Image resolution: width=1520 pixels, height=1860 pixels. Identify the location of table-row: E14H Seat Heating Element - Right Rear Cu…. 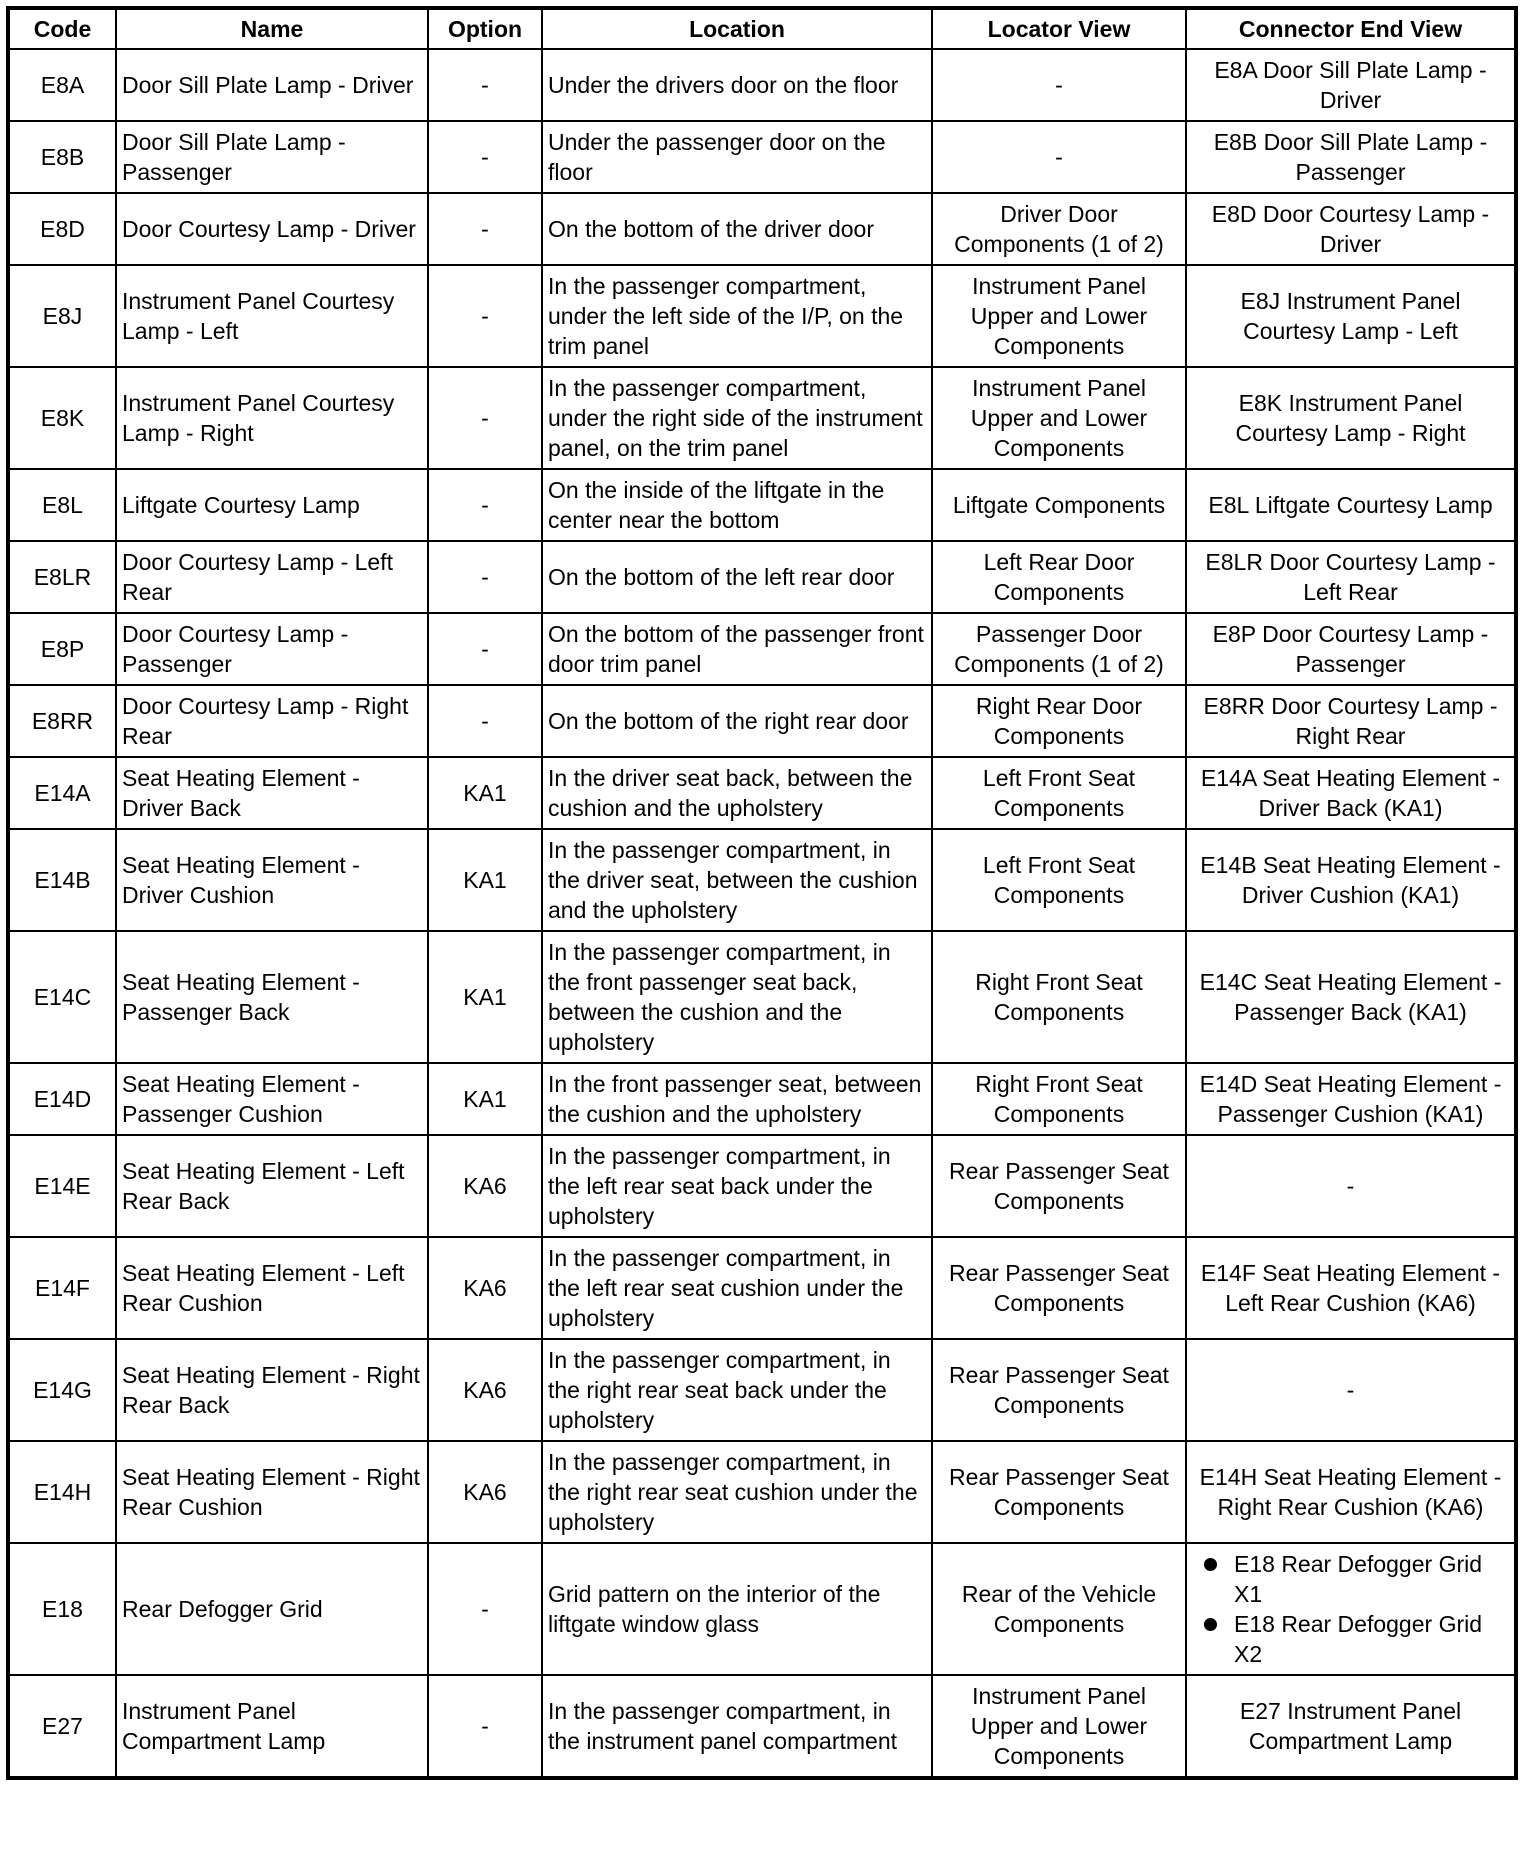
(762, 1492).